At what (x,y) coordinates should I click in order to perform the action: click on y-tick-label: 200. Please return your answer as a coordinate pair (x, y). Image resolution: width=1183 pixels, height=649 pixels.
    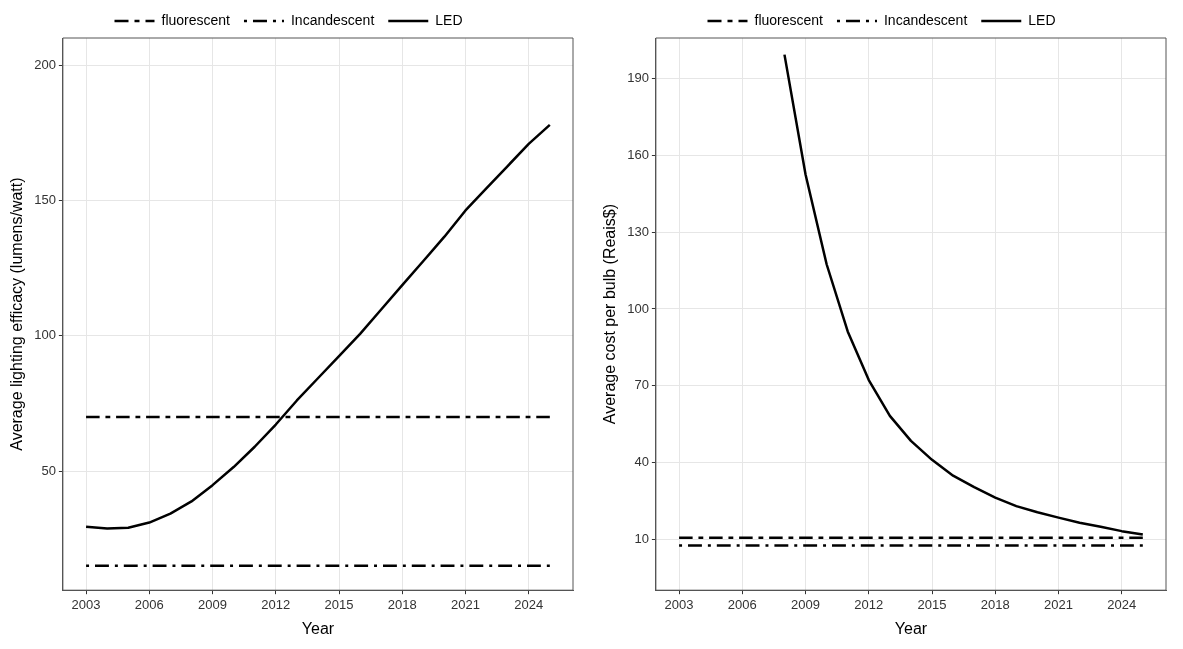
    Looking at the image, I should click on (45, 64).